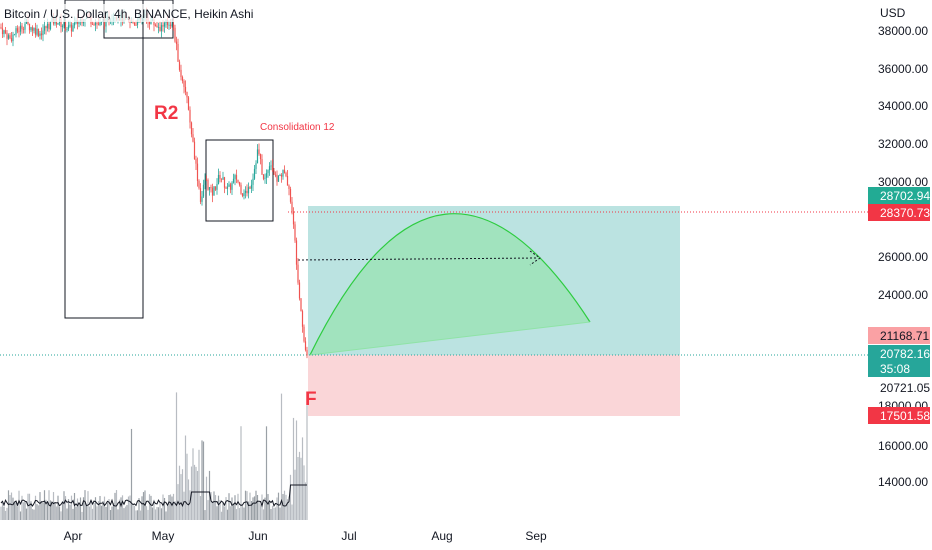 This screenshot has height=550, width=932. What do you see at coordinates (154, 456) in the screenshot?
I see `volume-bars` at bounding box center [154, 456].